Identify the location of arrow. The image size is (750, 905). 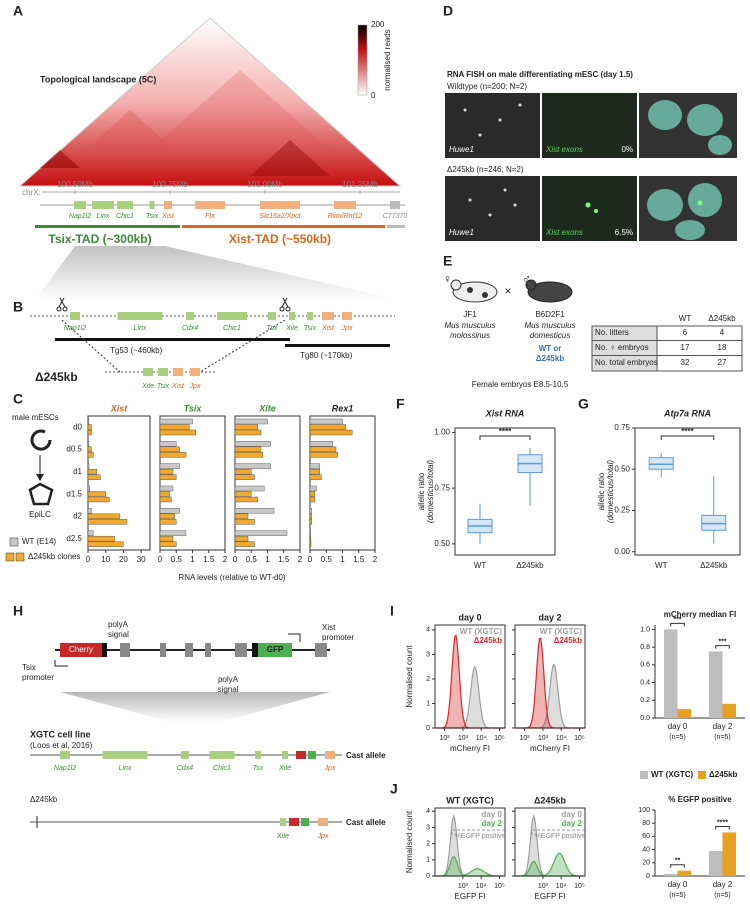
(294, 637).